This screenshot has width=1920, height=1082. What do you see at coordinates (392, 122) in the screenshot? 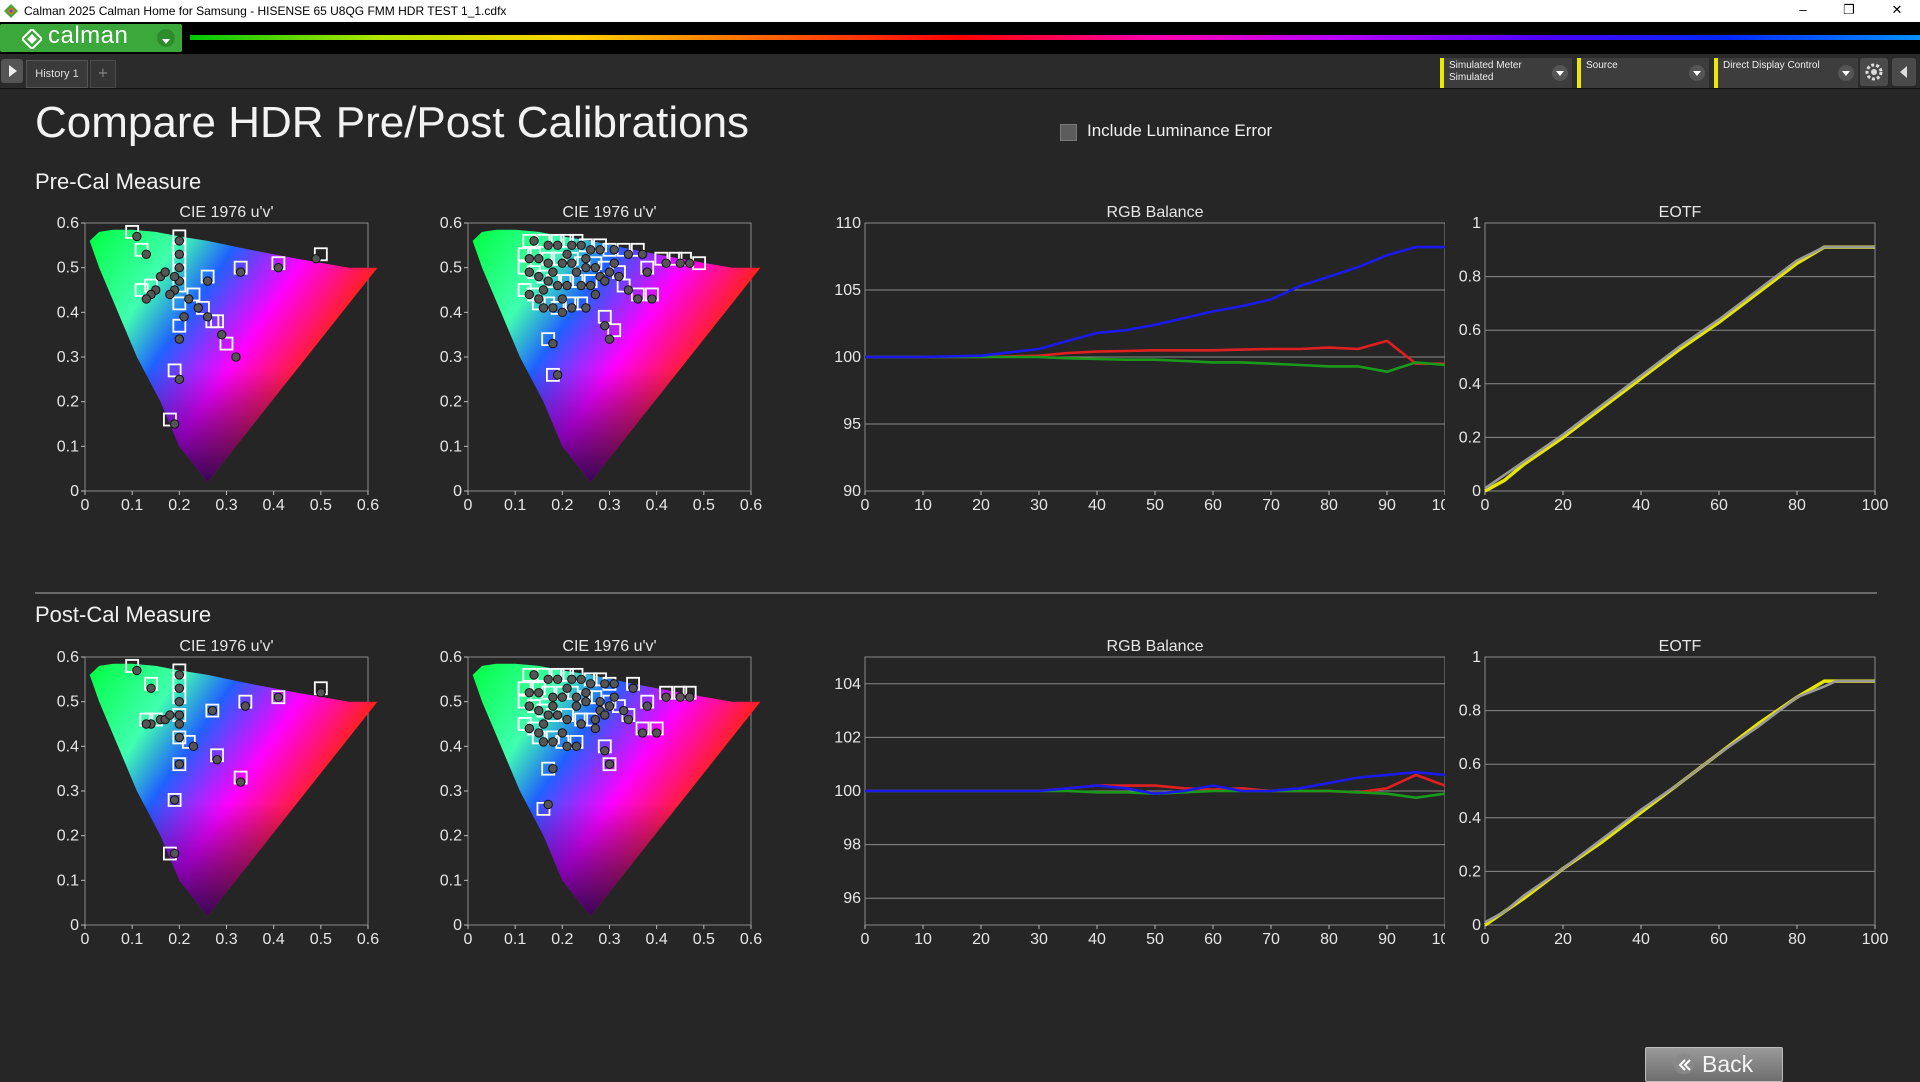
I see `page-title: Compare HDR Pre/Post Calibrations` at bounding box center [392, 122].